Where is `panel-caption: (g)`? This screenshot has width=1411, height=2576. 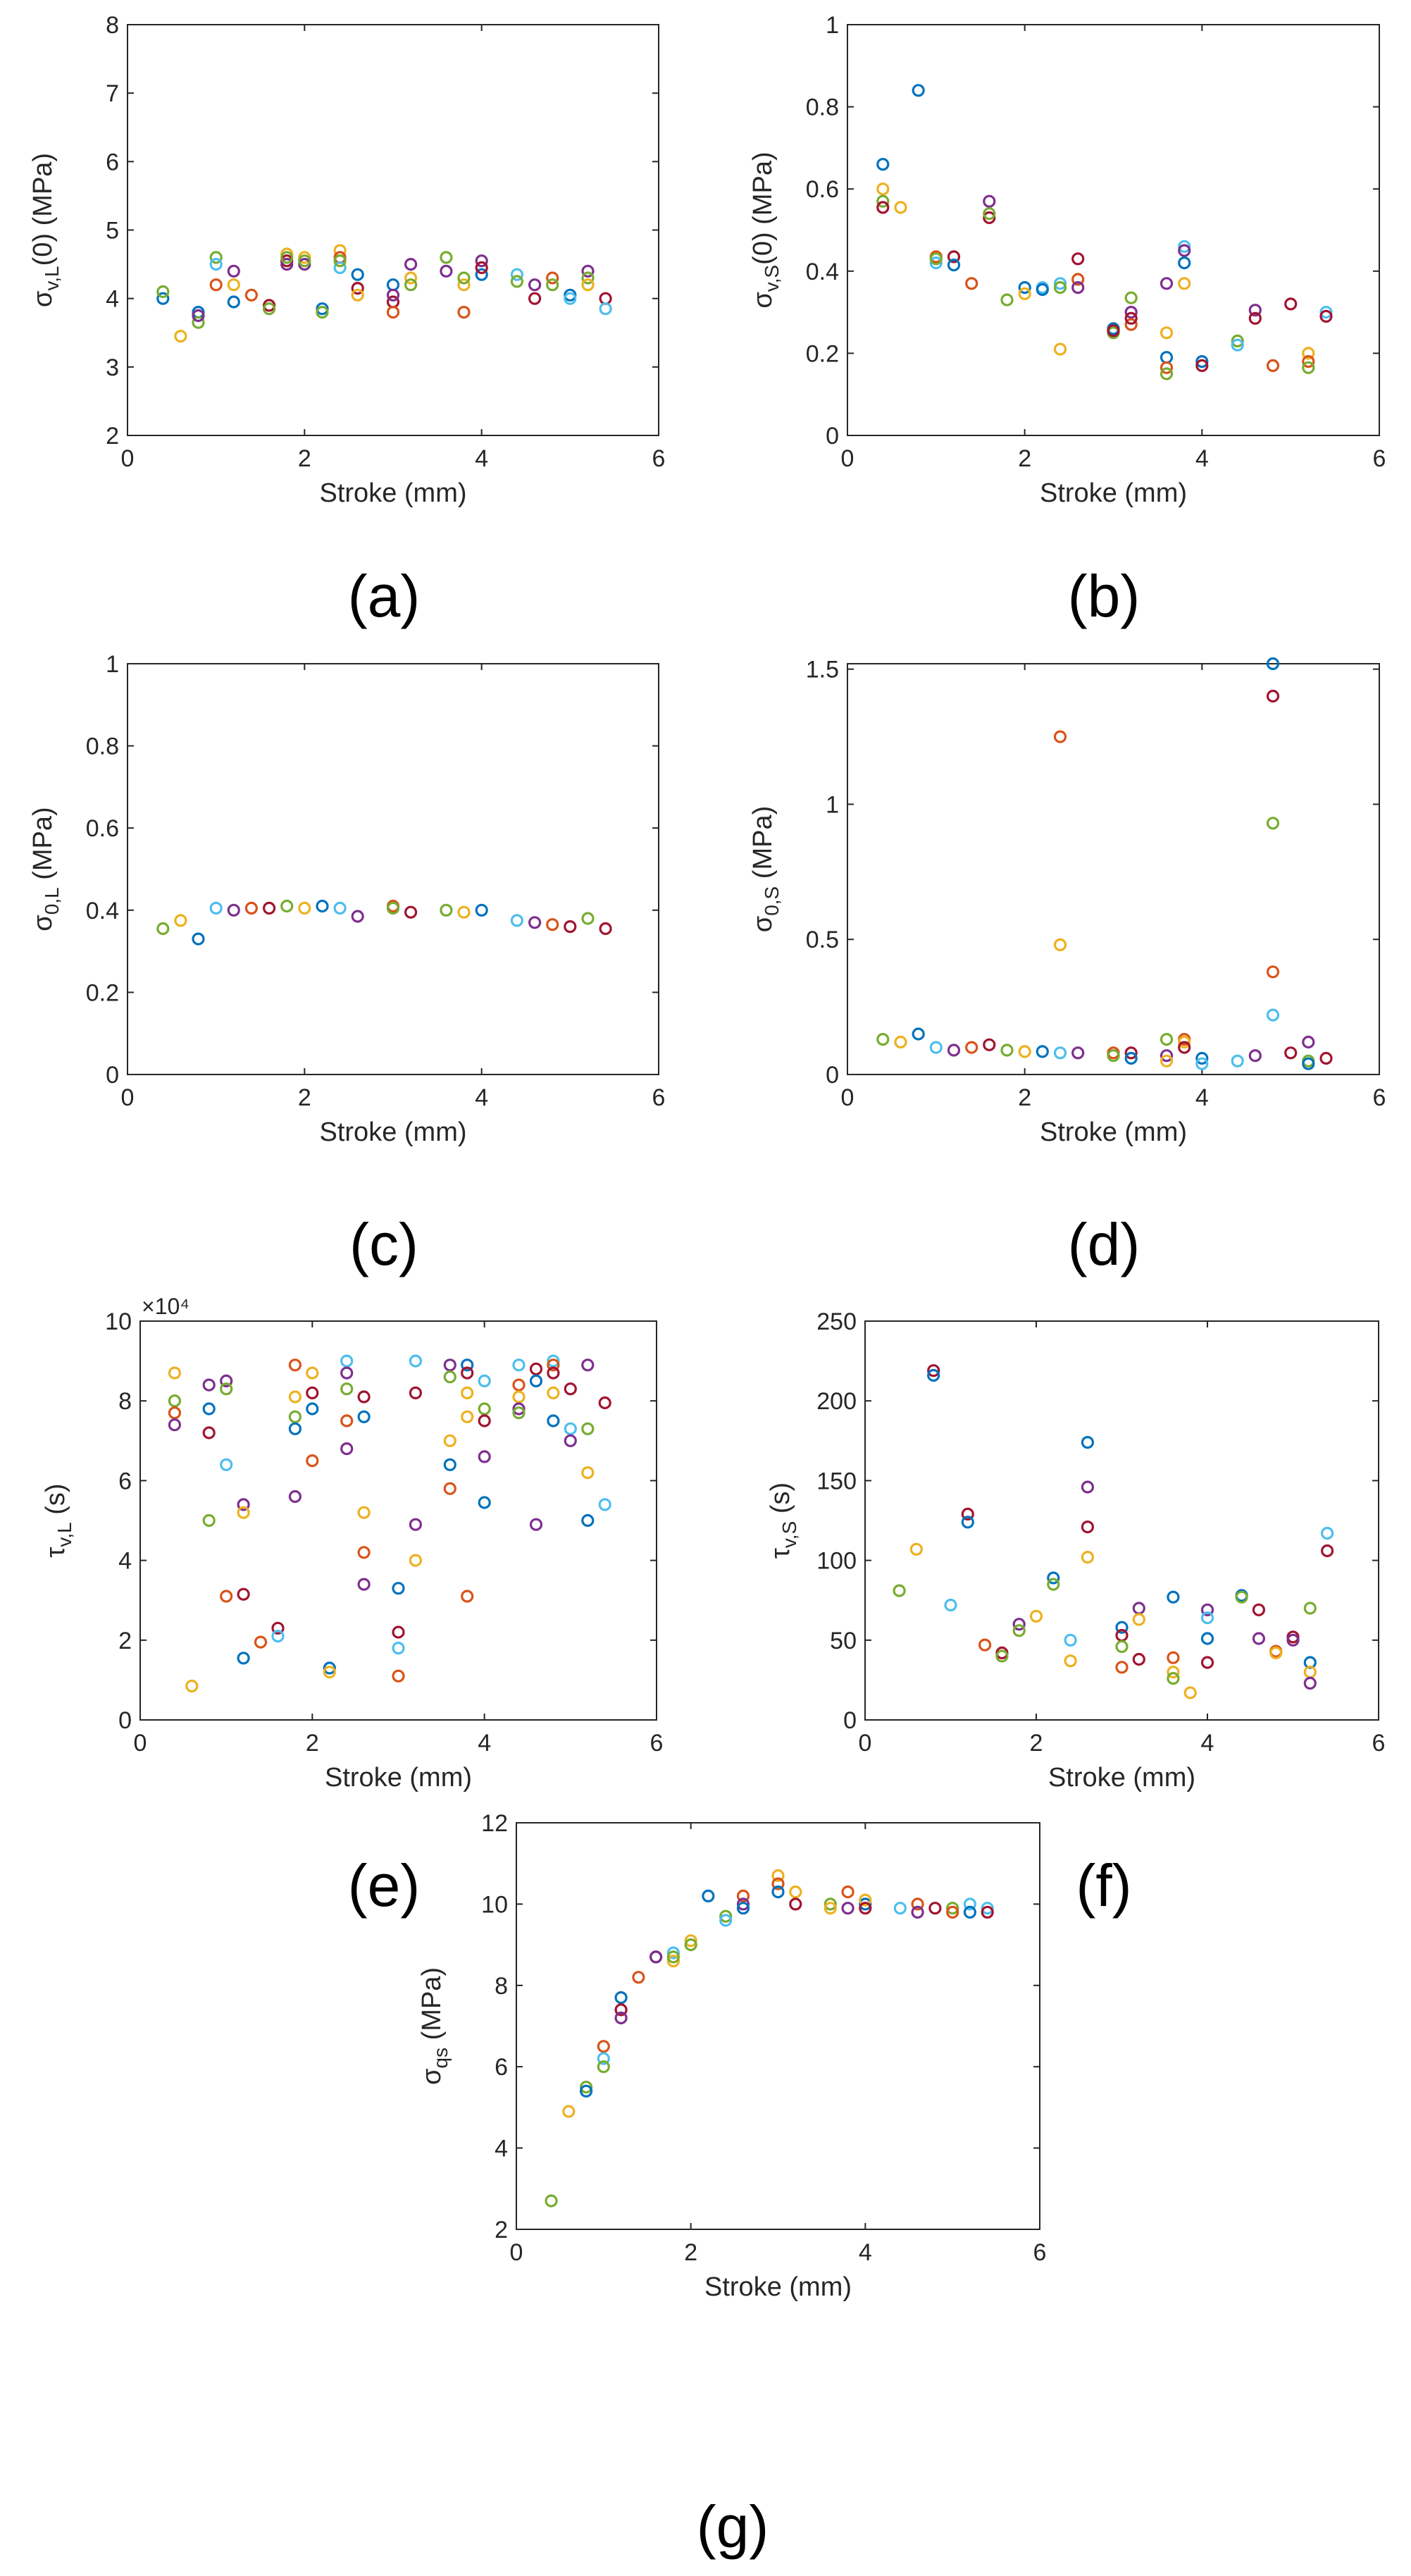
panel-caption: (g) is located at coordinates (733, 2527).